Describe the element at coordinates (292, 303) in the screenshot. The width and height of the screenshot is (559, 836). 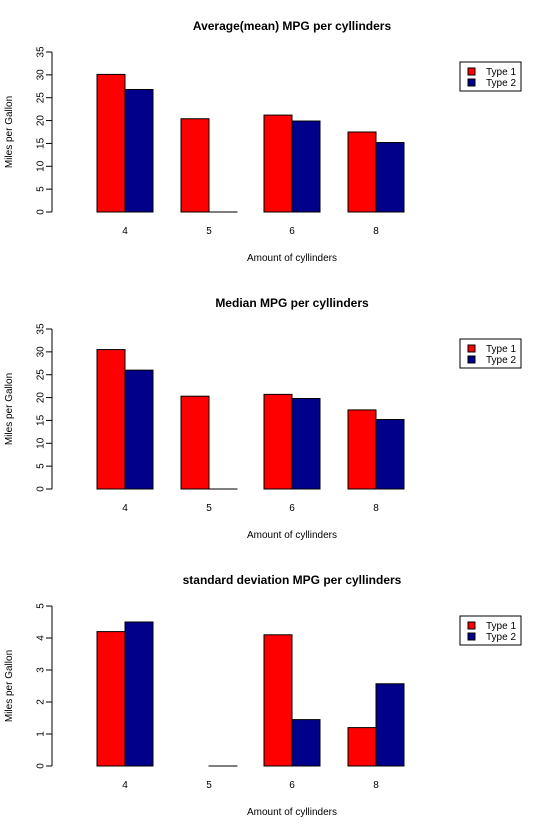
I see `chart-title: Median MPG per cyllinders` at that location.